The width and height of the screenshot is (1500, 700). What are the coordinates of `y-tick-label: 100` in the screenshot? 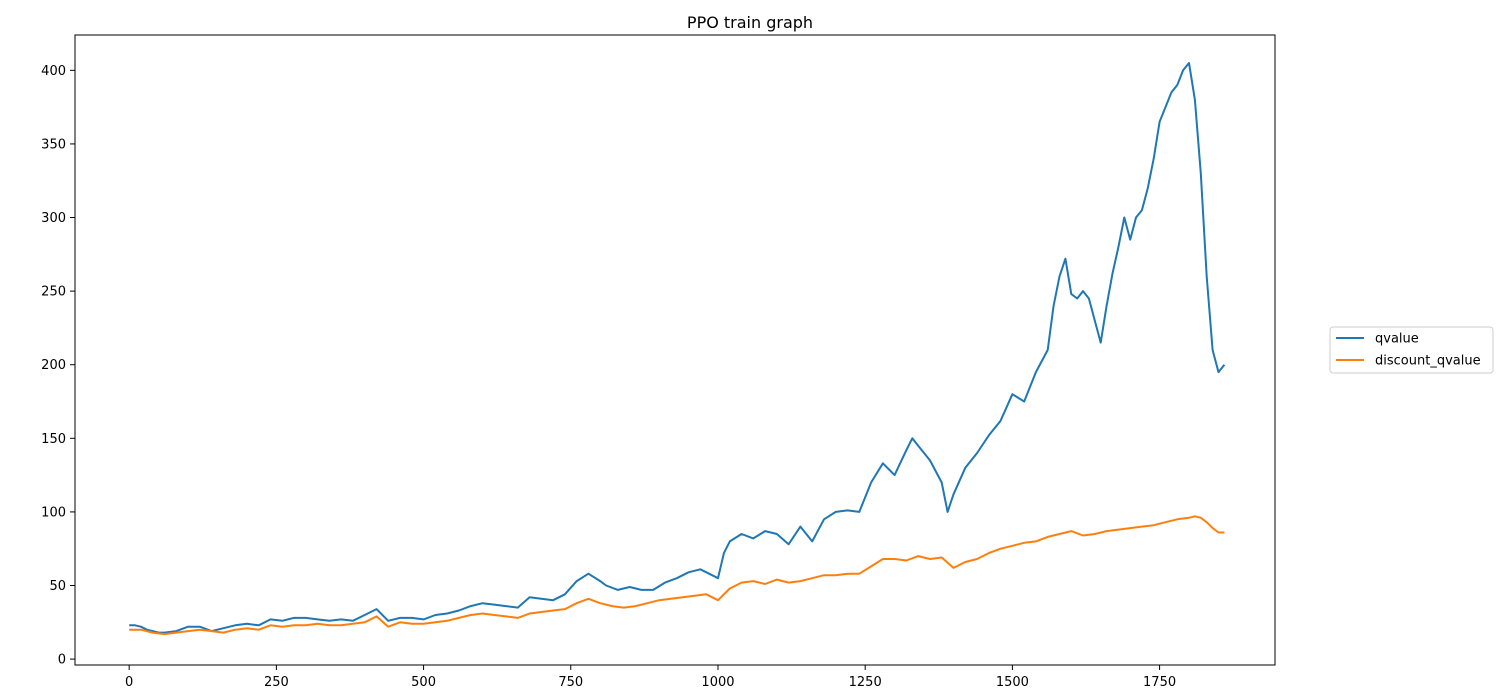 It's located at (53, 512).